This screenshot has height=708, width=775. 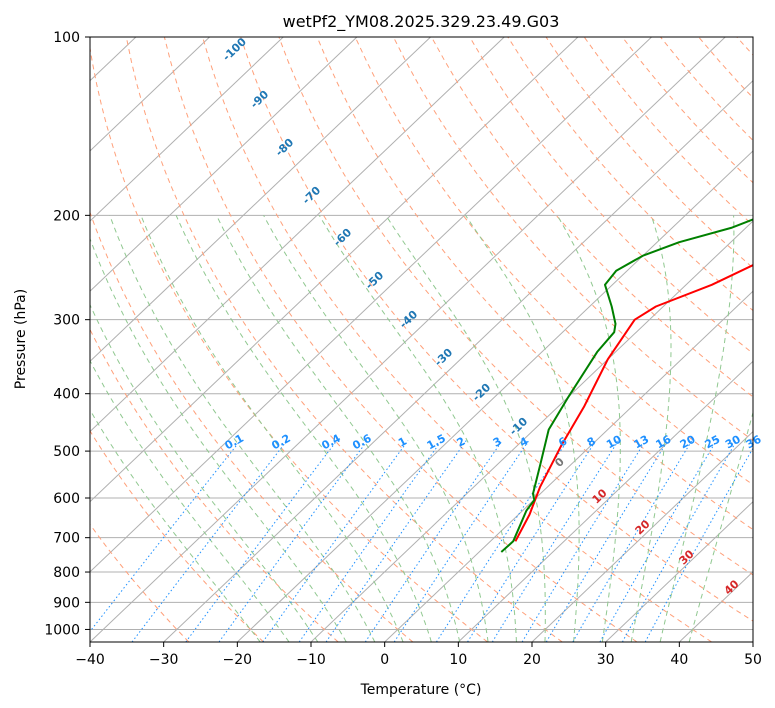 I want to click on x-tick-label: −20, so click(x=238, y=660).